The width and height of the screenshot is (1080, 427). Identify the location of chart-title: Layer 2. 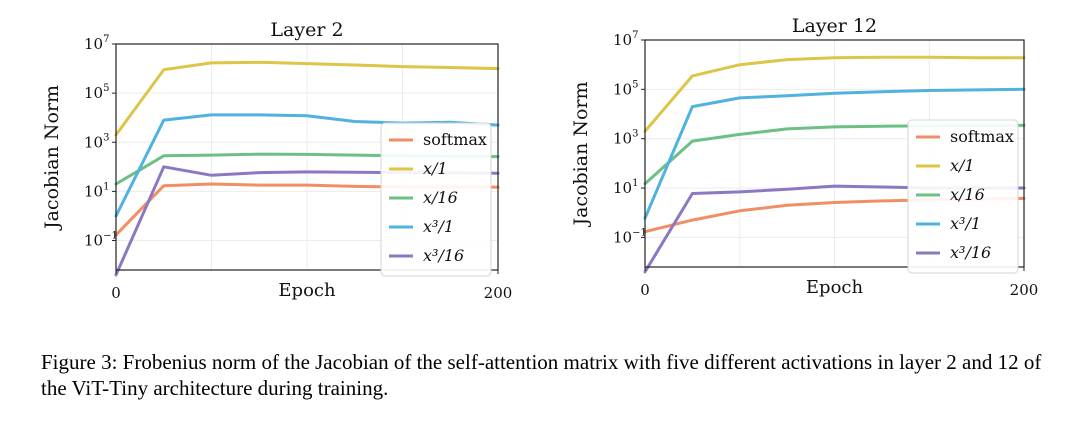
(306, 30).